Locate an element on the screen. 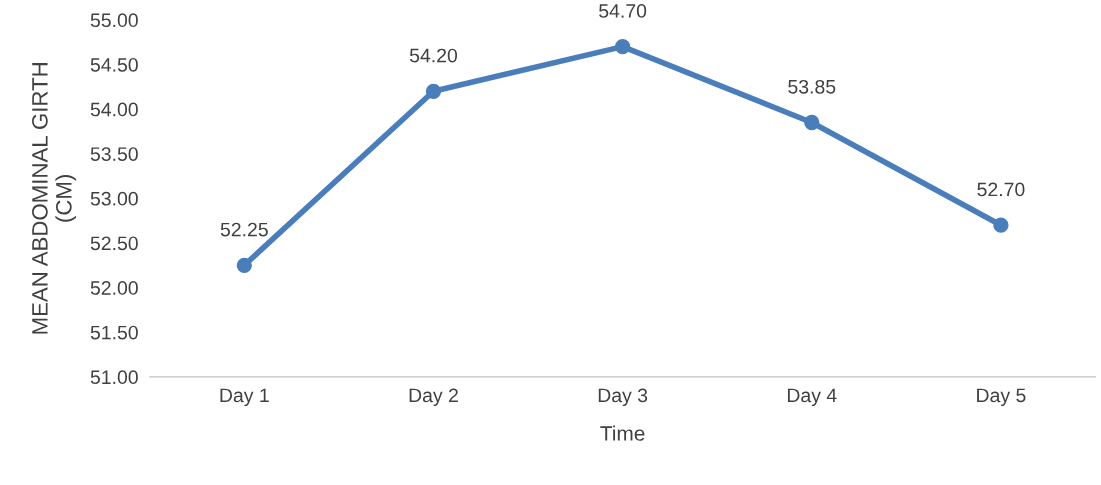 The height and width of the screenshot is (485, 1101). y-tick-label: 51.50 is located at coordinates (114, 332).